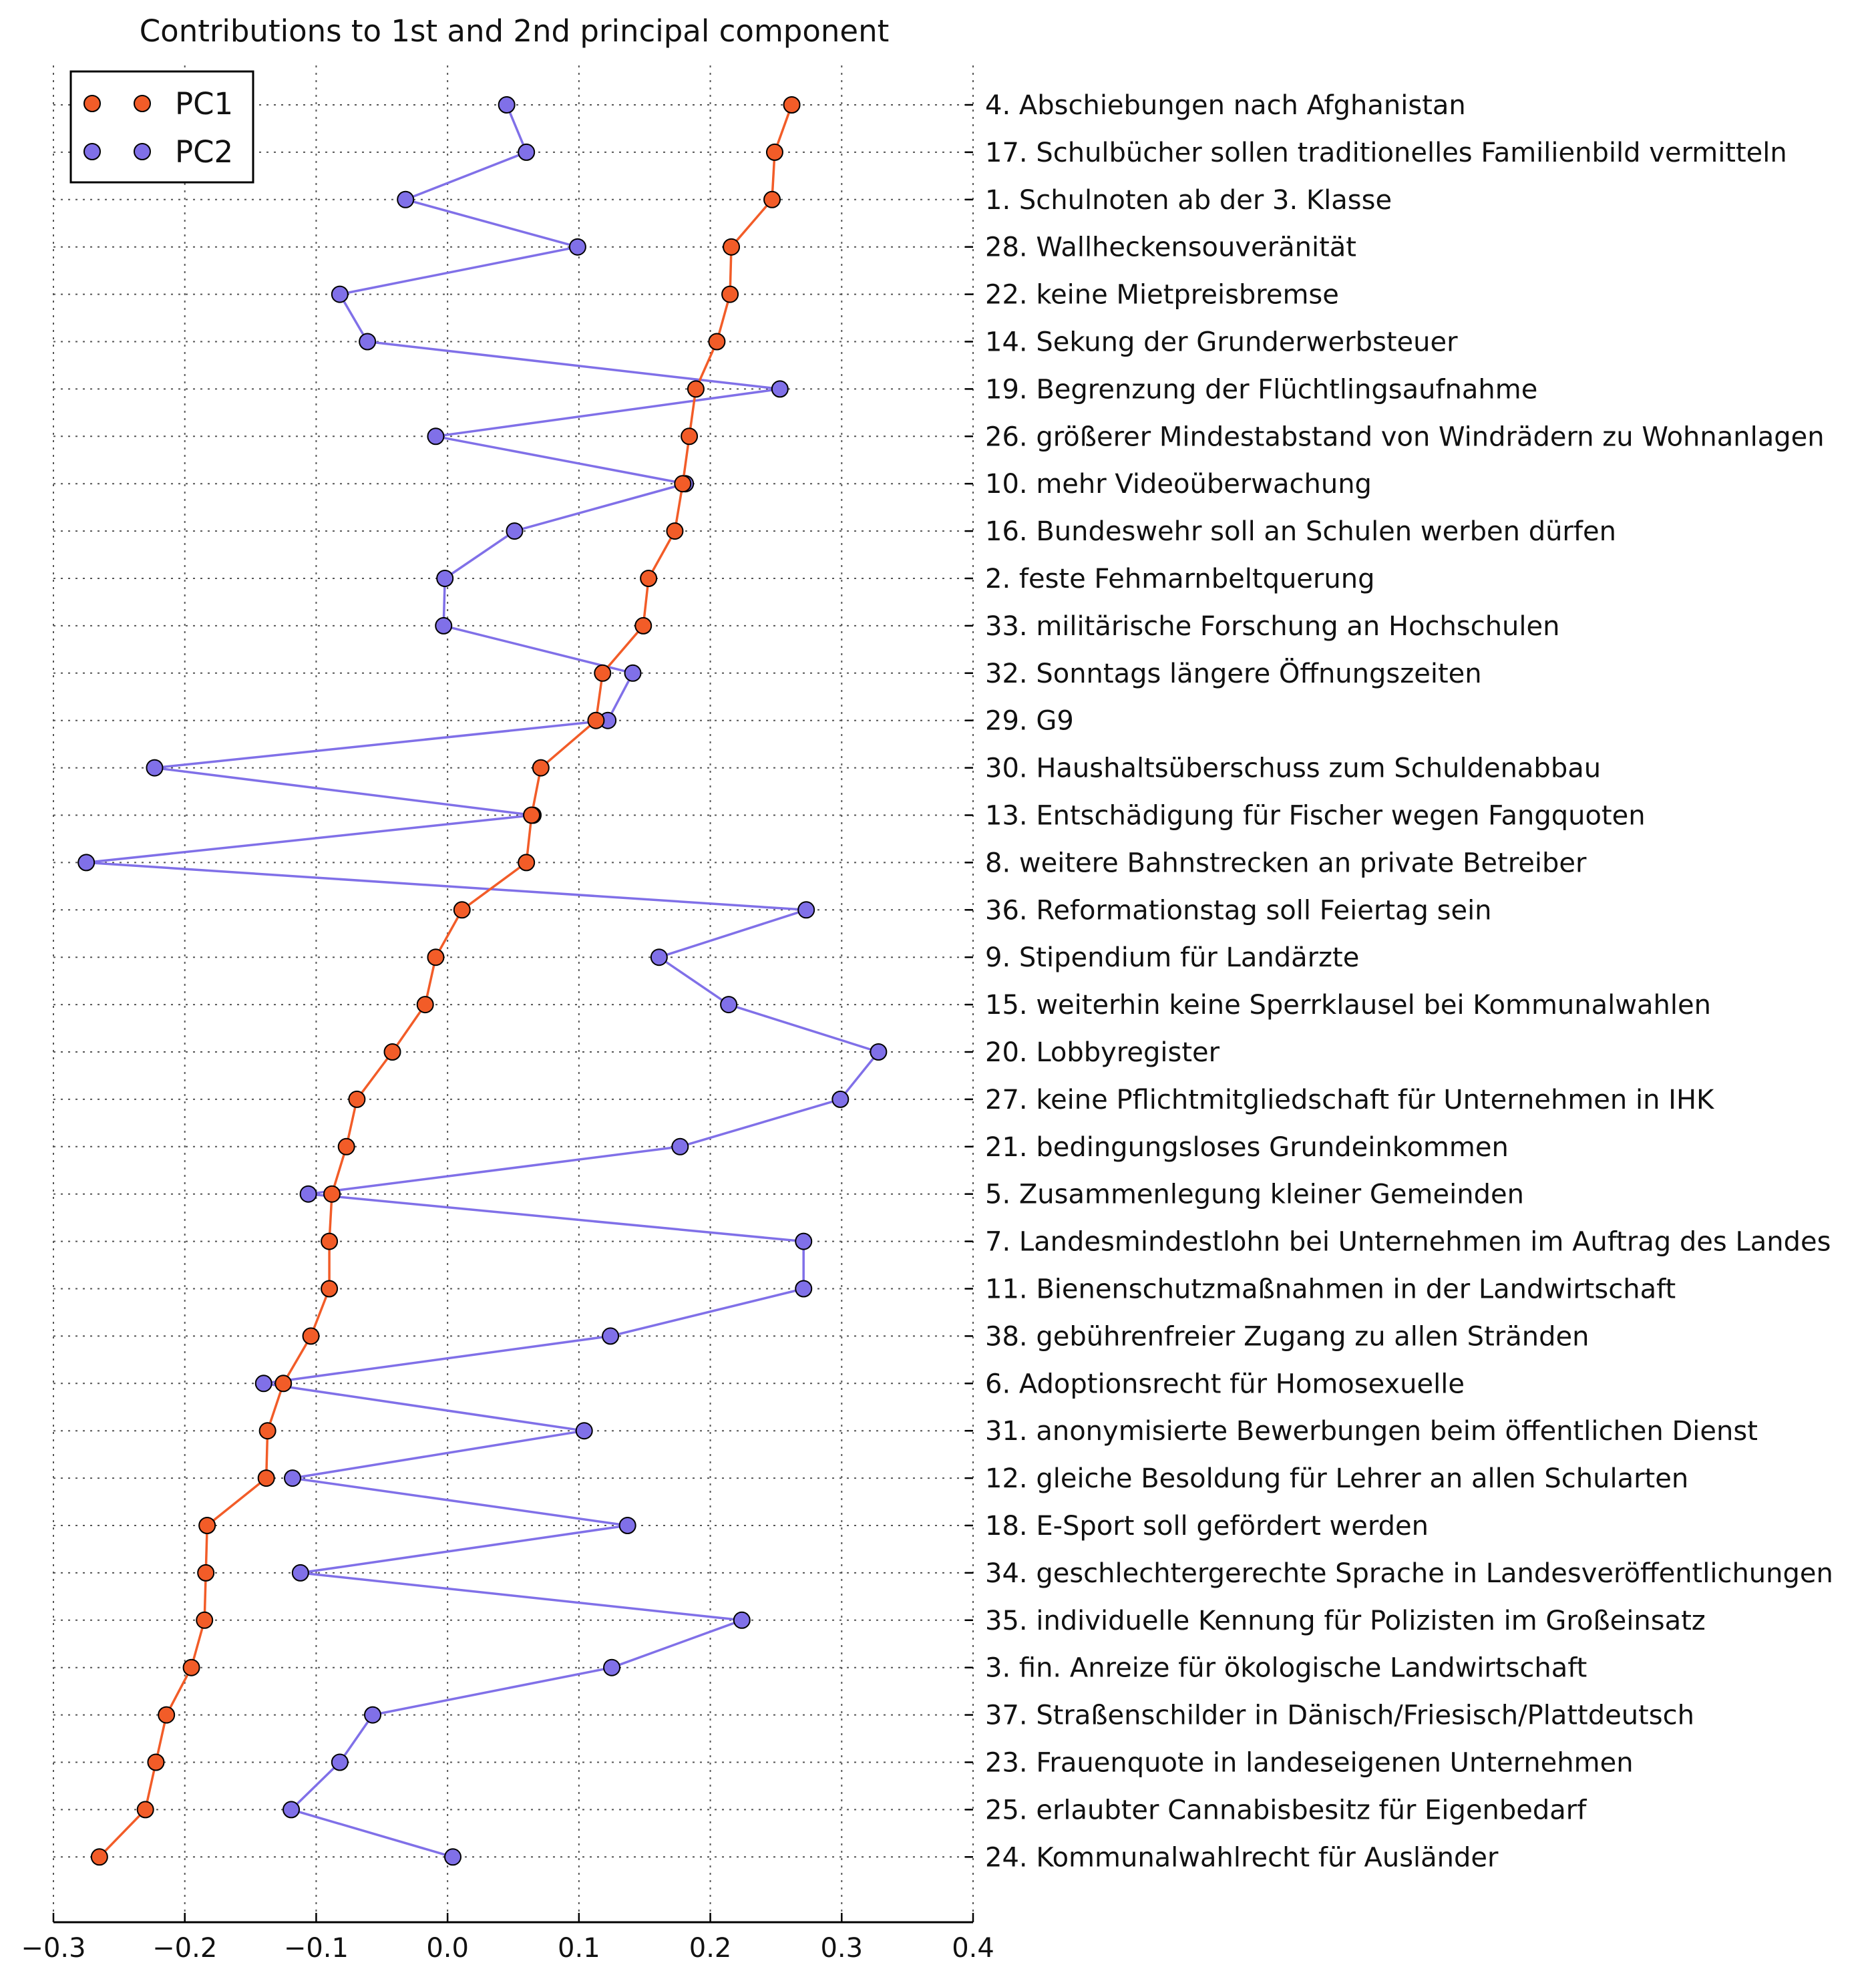  I want to click on category-label: 10. mehr Videoüberwachung, so click(1178, 484).